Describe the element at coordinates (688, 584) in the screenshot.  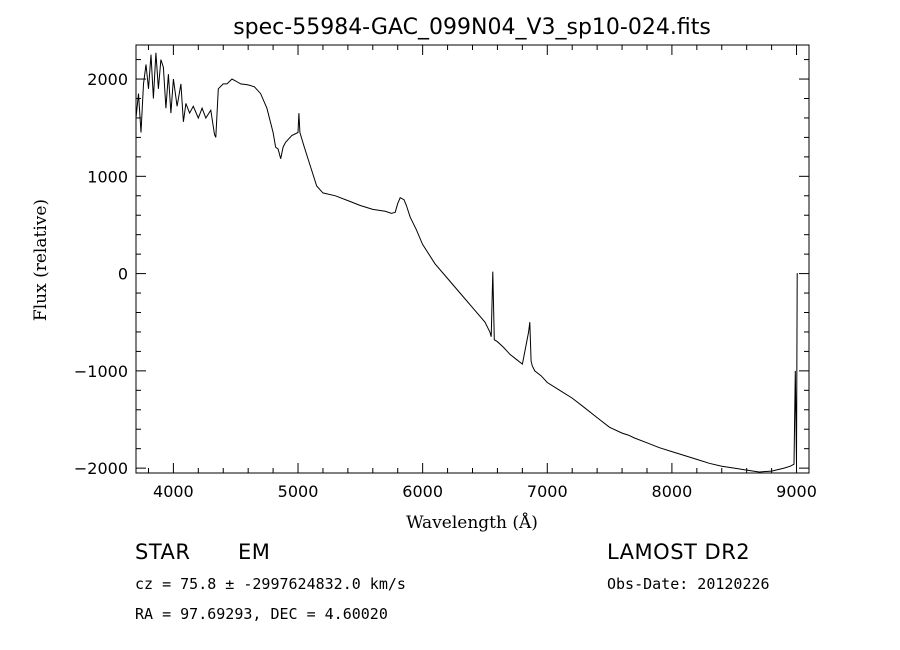
I see `obs-date-text: Obs-Date: 20120226` at that location.